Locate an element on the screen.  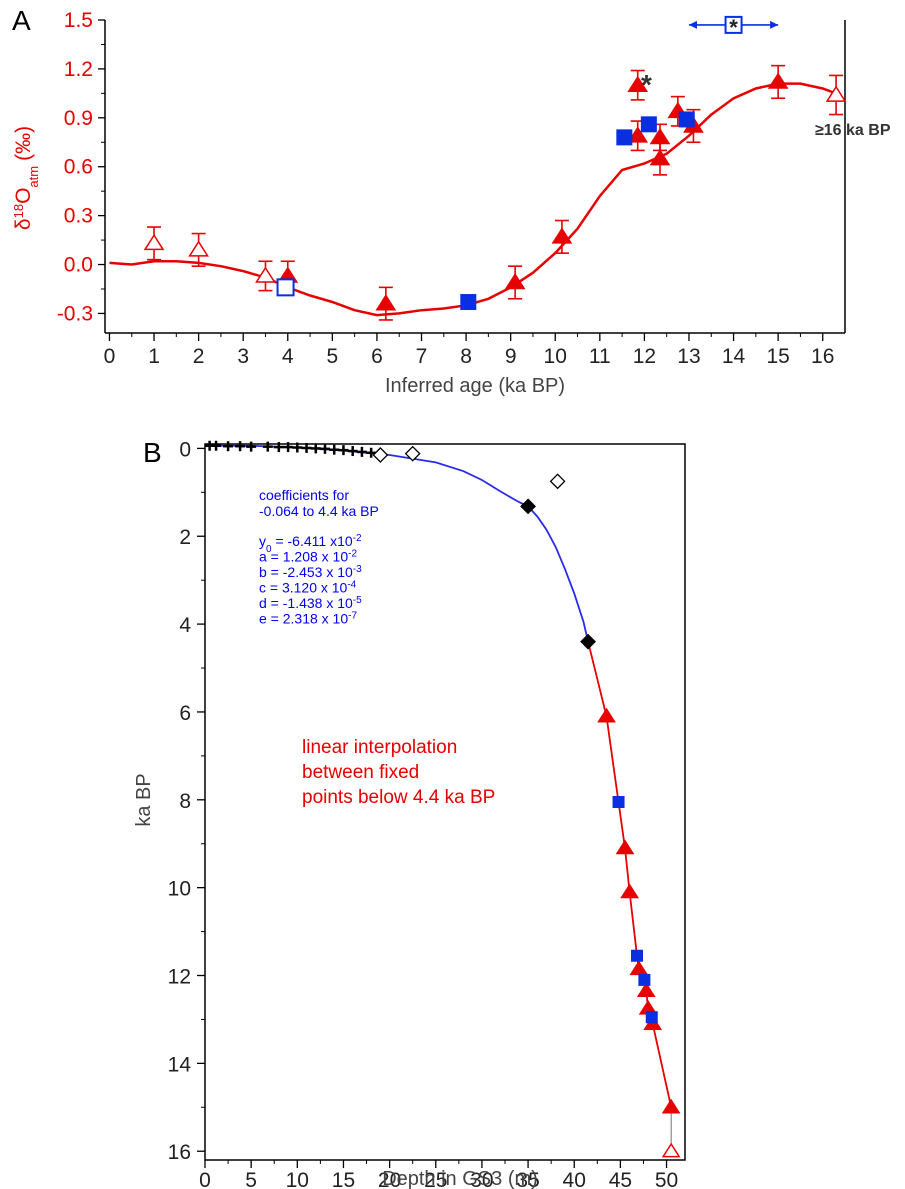
x-tick-label: 4 is located at coordinates (288, 356).